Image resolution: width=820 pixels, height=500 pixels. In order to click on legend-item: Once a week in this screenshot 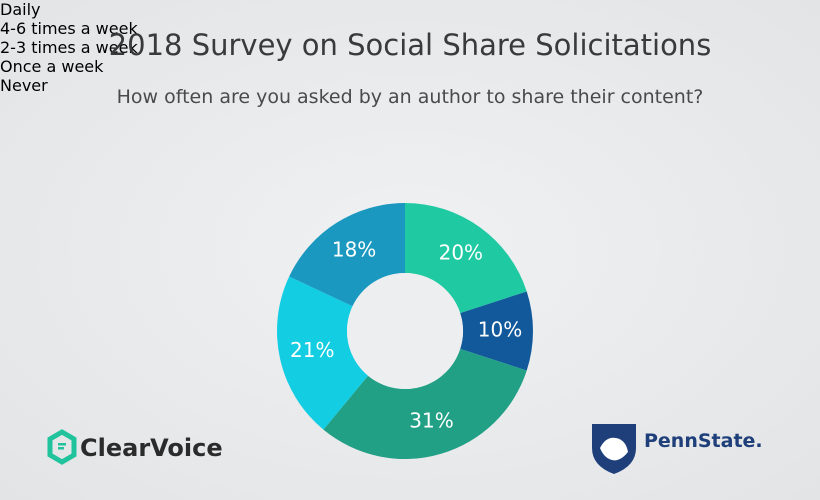, I will do `click(410, 66)`.